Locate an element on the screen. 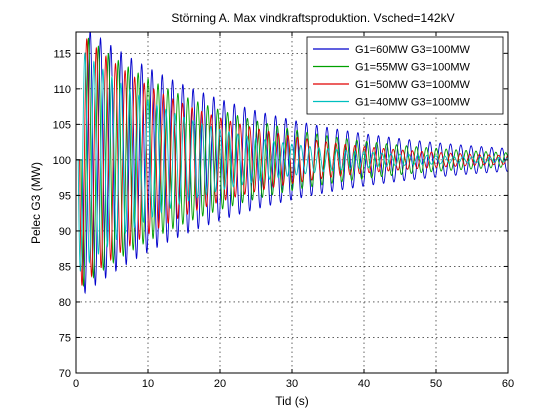 The width and height of the screenshot is (560, 420). legend-label: G1=40MW G3=100MW is located at coordinates (413, 103).